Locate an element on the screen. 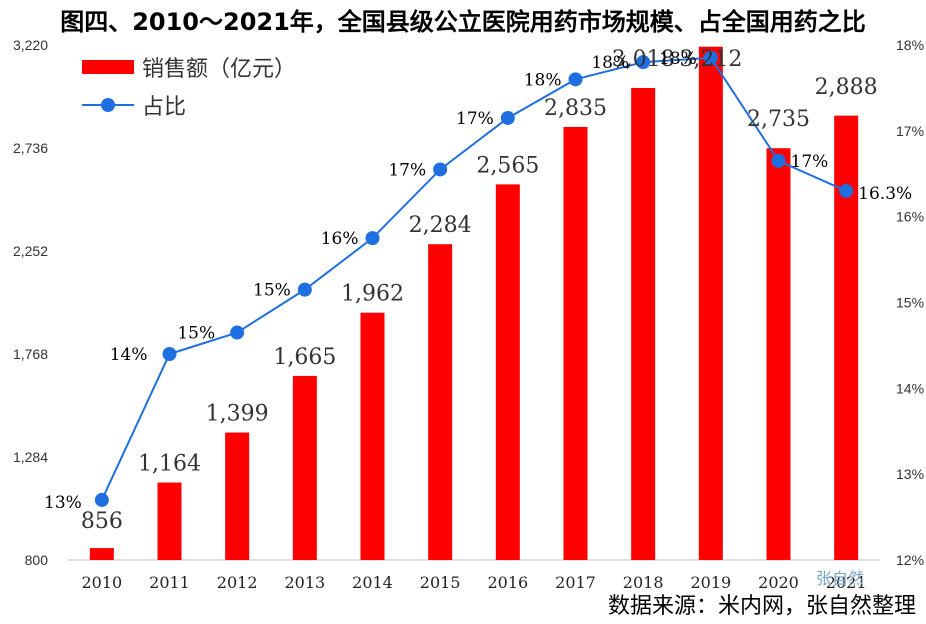 The width and height of the screenshot is (926, 624). bar-value-label: 3,018 is located at coordinates (643, 59).